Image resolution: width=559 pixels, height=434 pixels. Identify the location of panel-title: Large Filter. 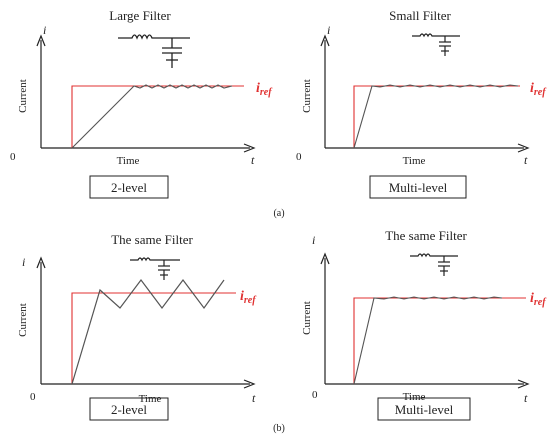
(140, 15).